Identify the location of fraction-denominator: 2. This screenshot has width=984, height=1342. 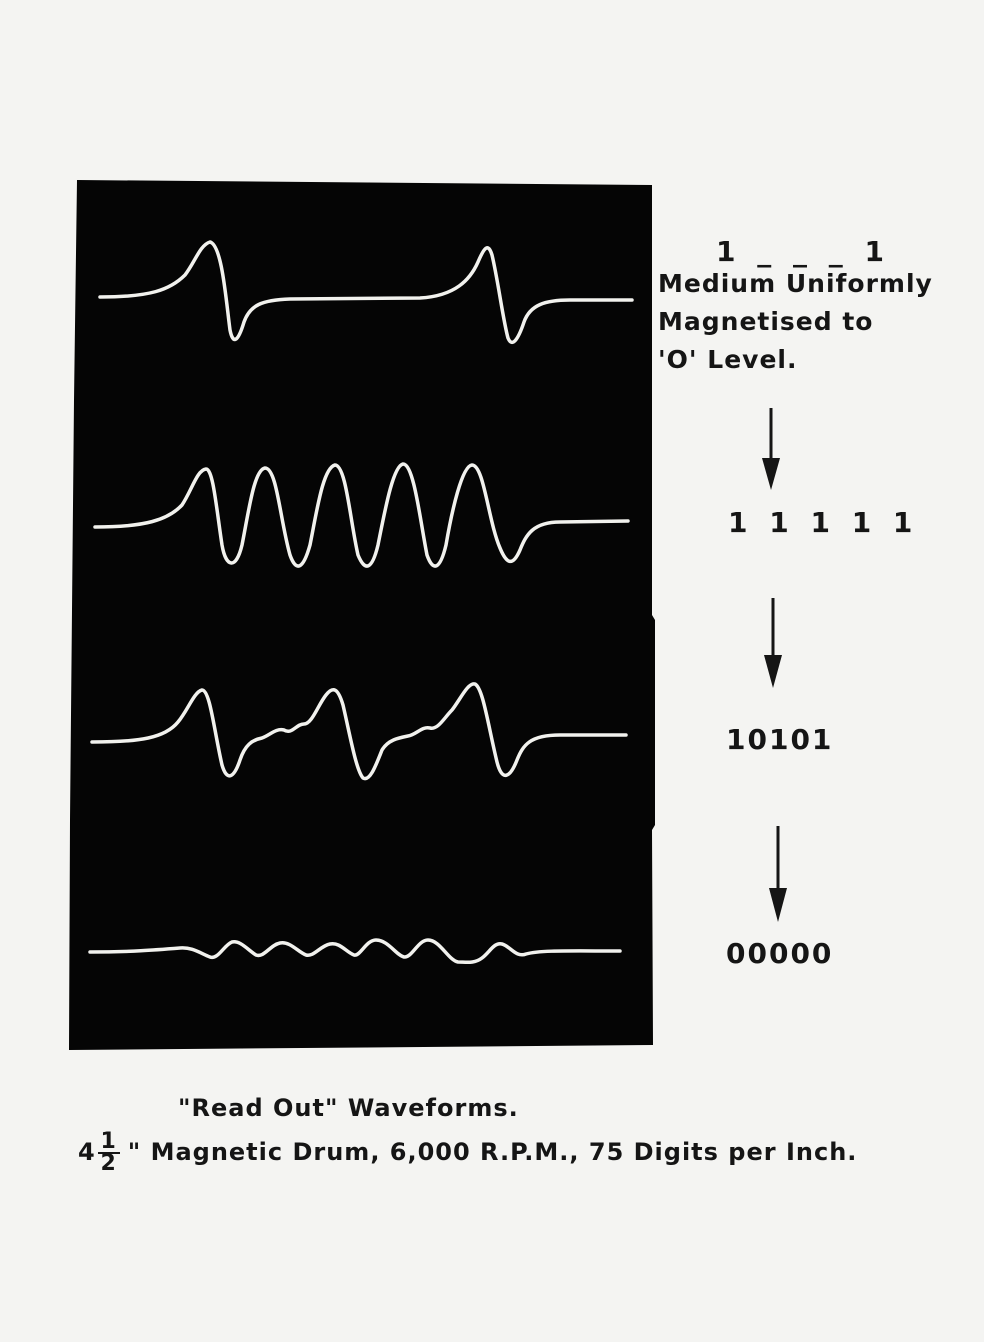
(108, 1163).